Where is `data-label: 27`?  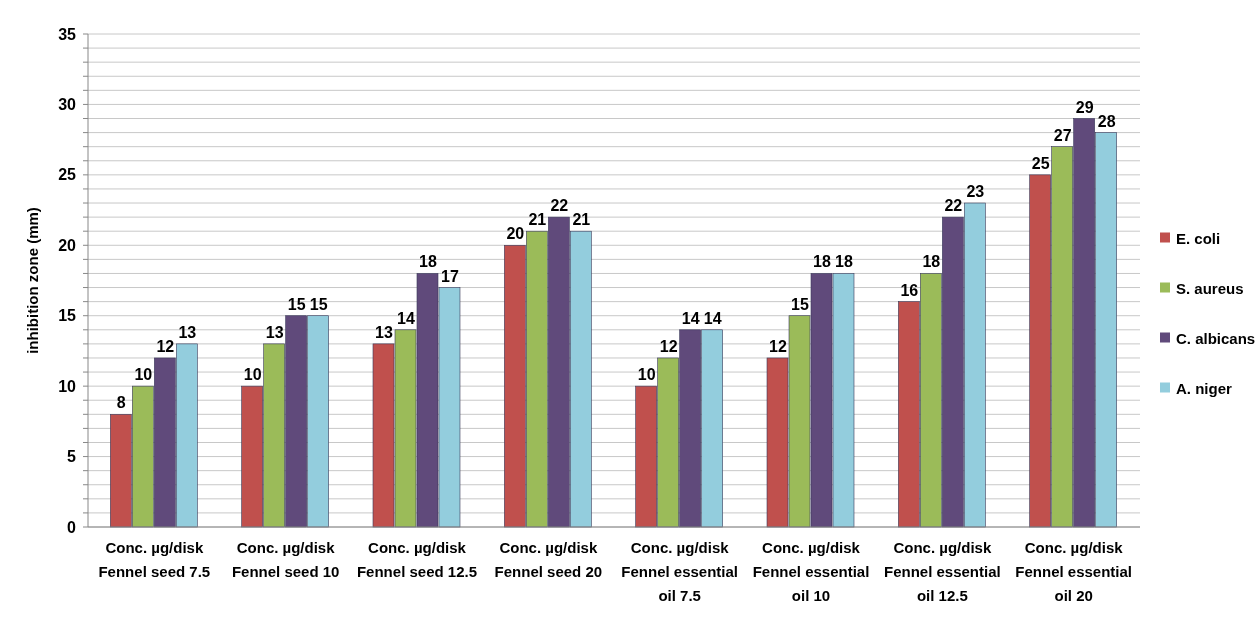 data-label: 27 is located at coordinates (1062, 135).